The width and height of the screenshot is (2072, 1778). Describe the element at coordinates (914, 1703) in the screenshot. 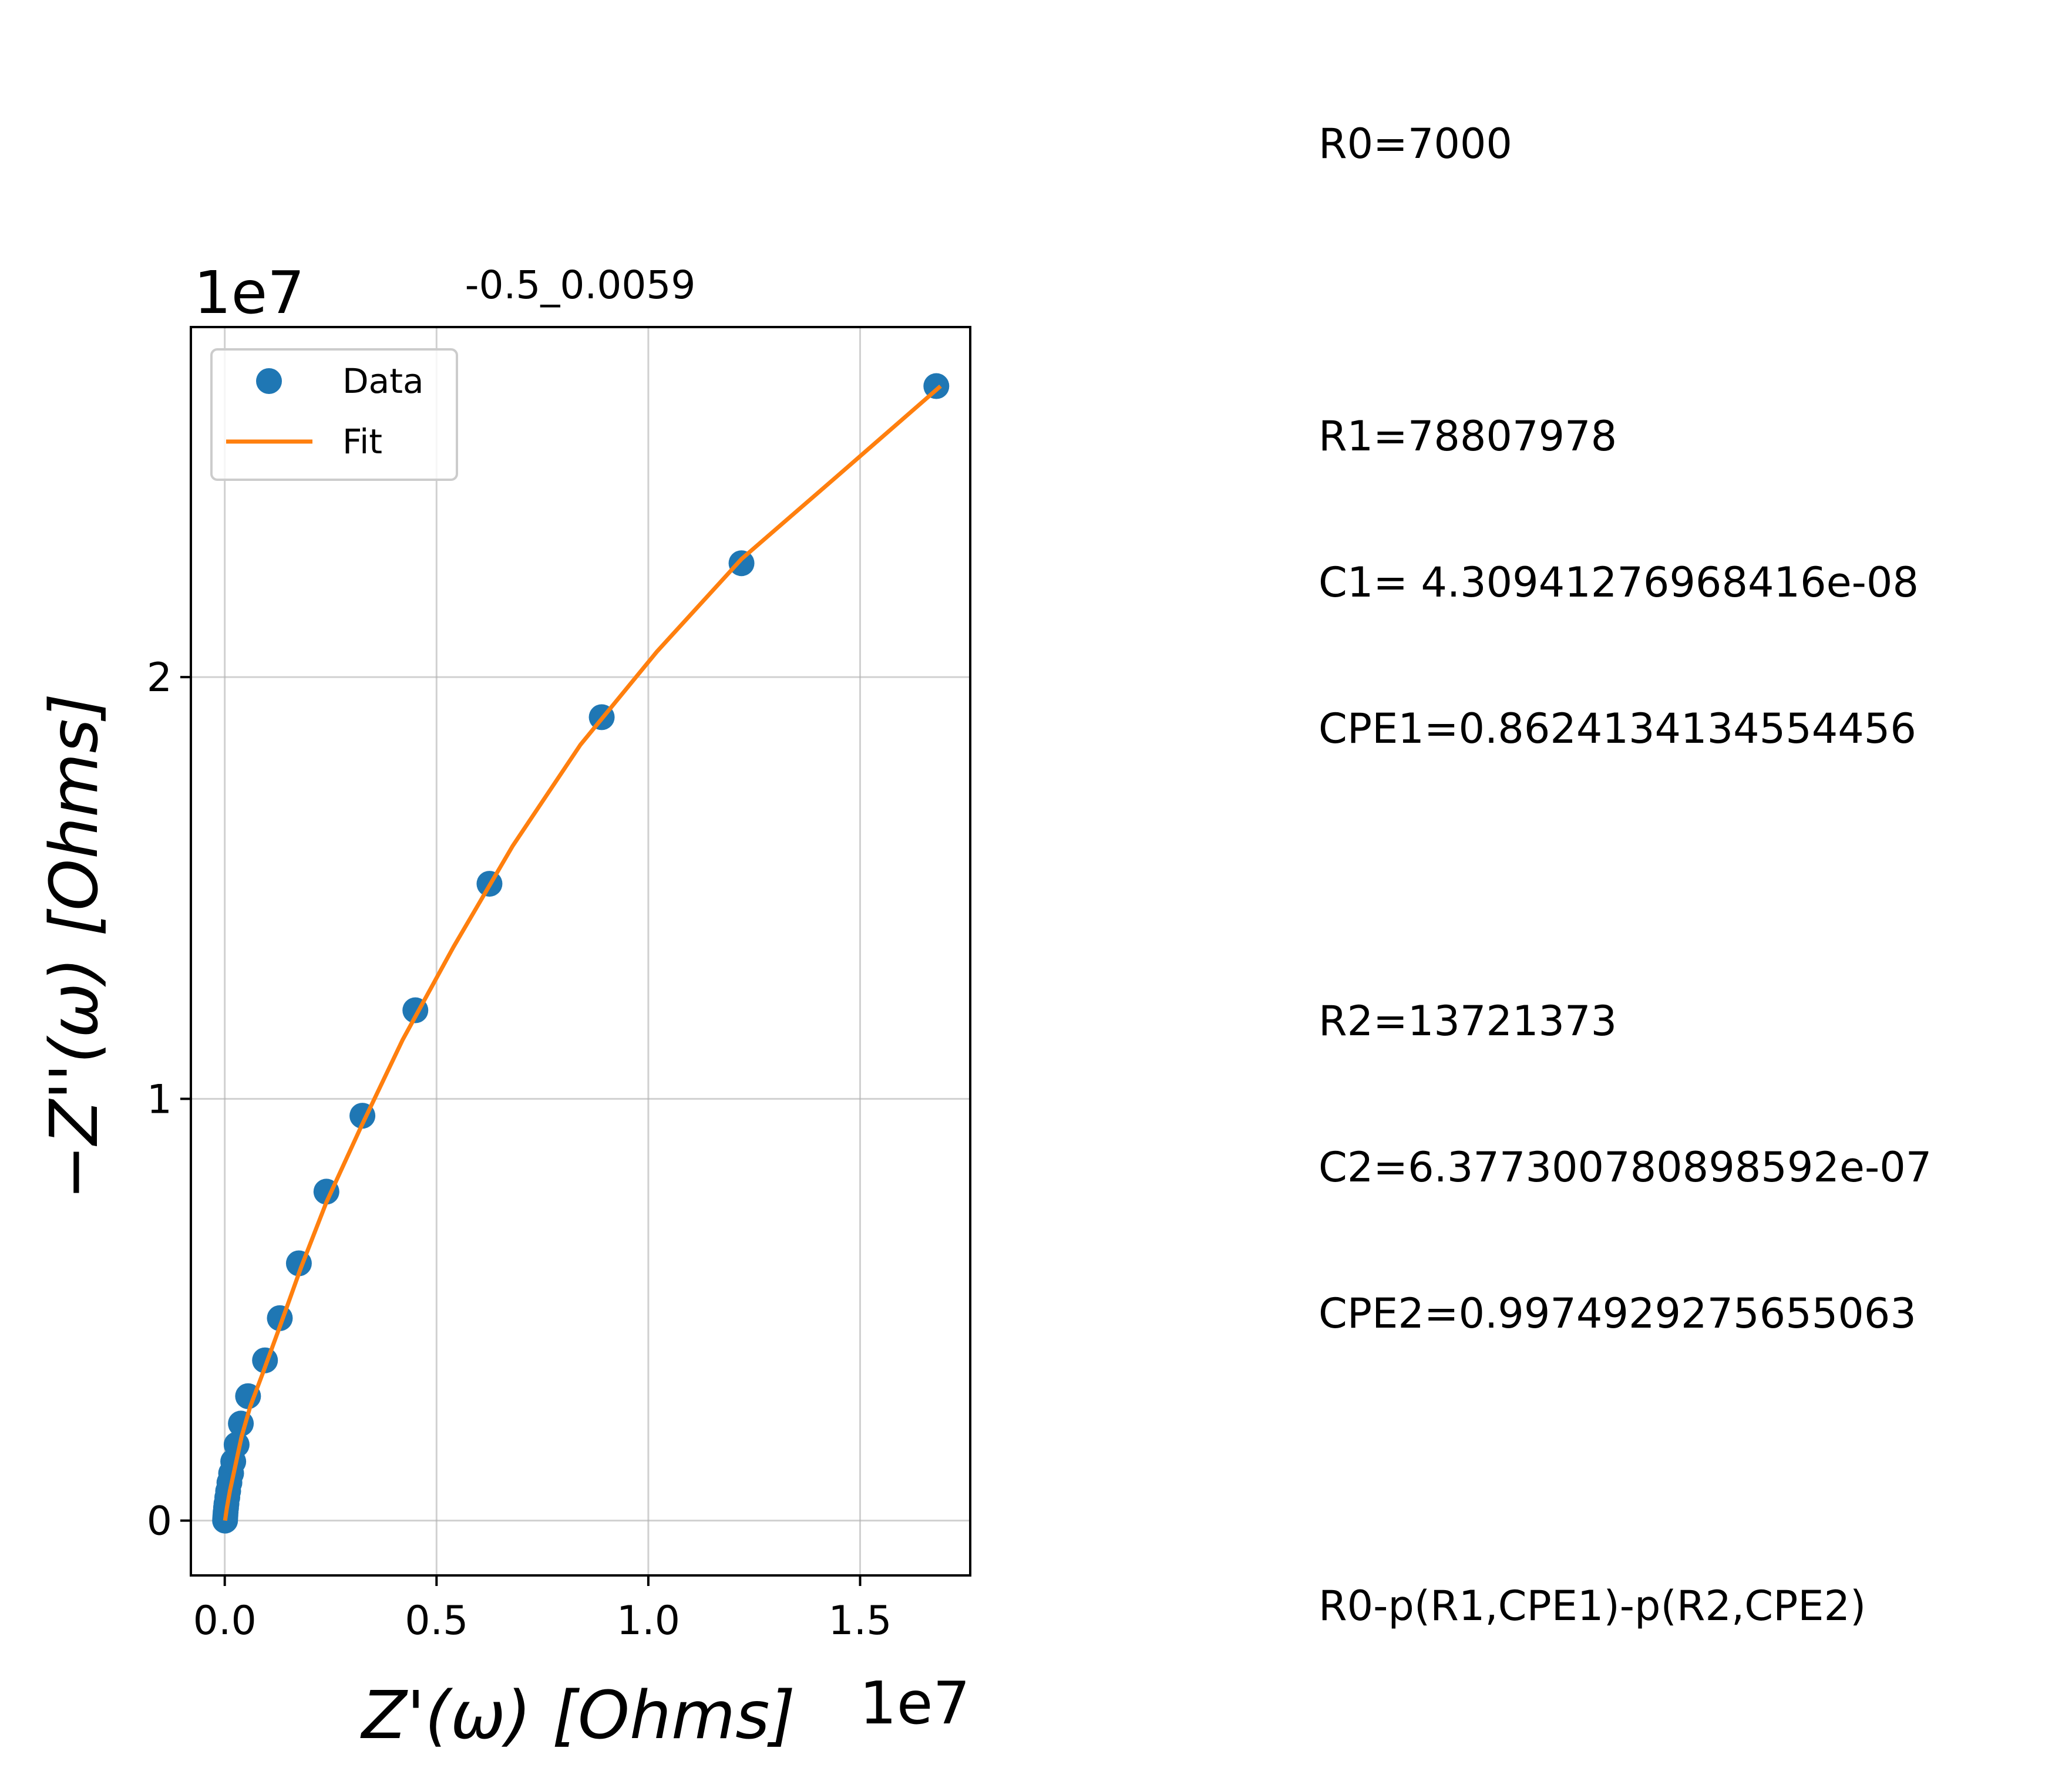

I see `x-offset-label: 1e7` at that location.